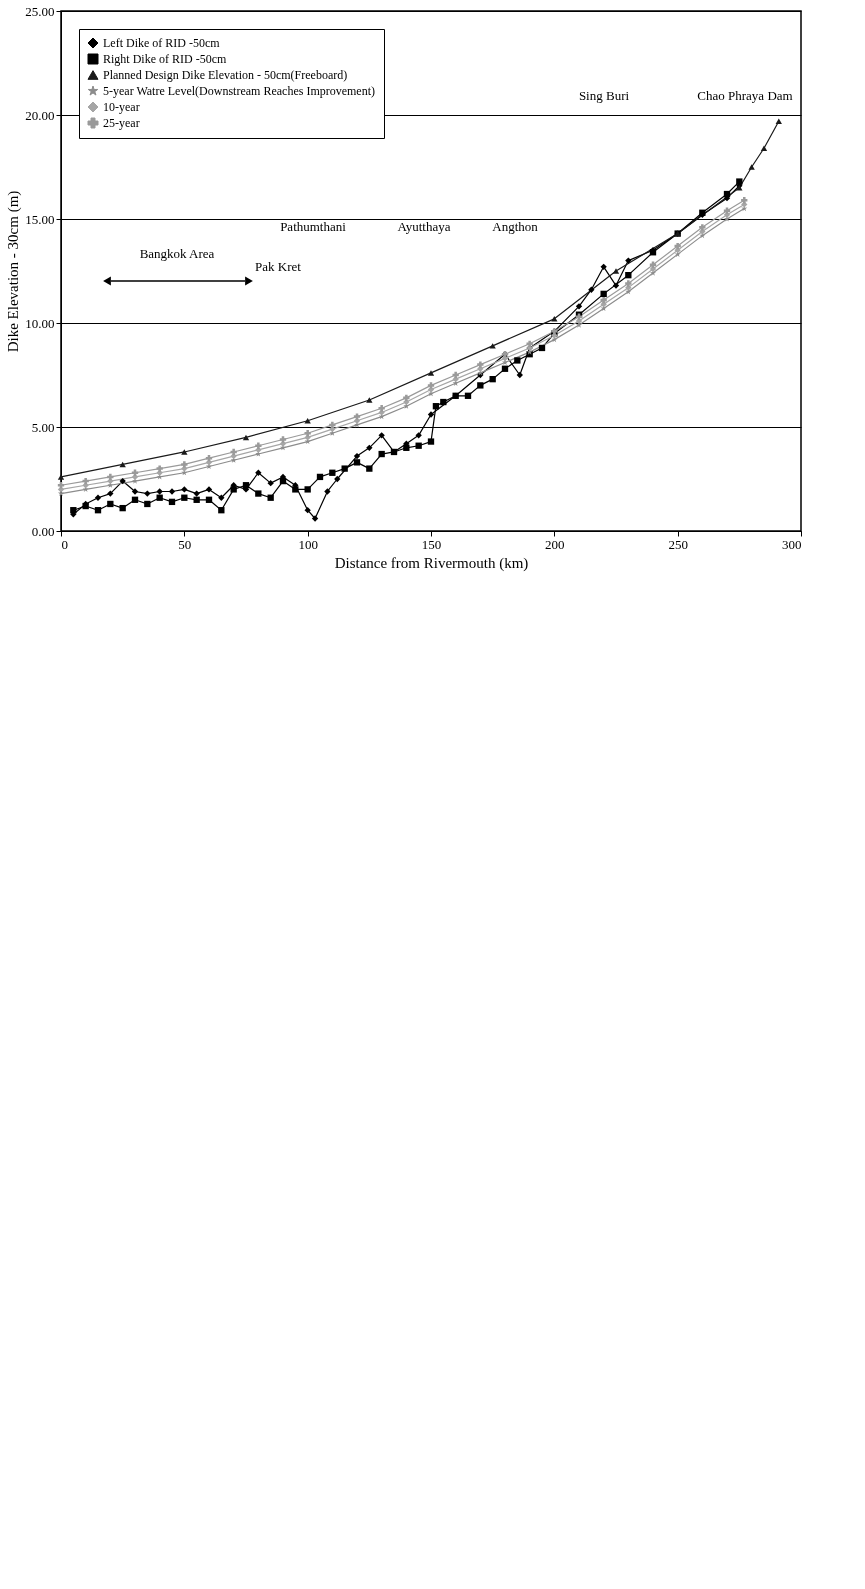 This screenshot has width=865, height=1589. Describe the element at coordinates (40, 323) in the screenshot. I see `y-tick-label: 10.00` at that location.